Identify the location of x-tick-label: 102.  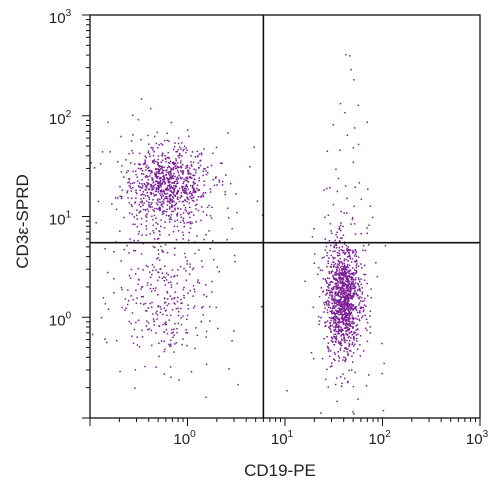
(379, 438).